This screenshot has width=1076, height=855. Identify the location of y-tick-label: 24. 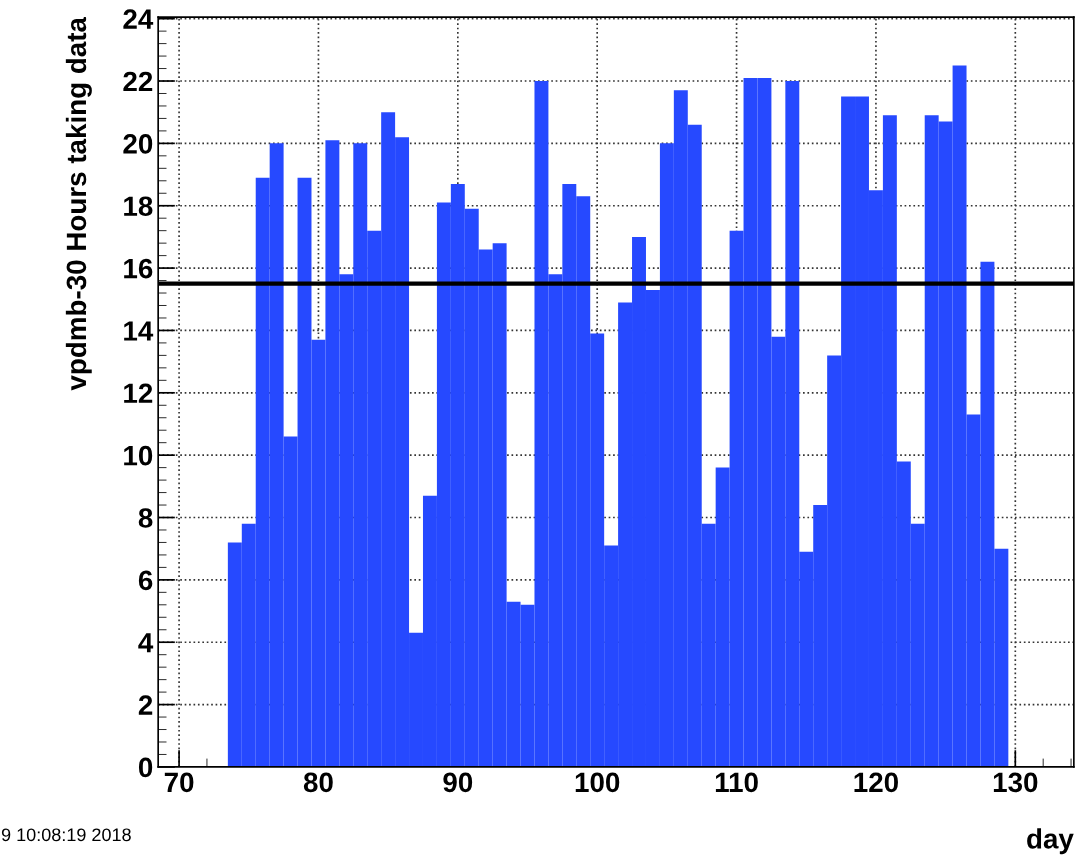
(138, 19).